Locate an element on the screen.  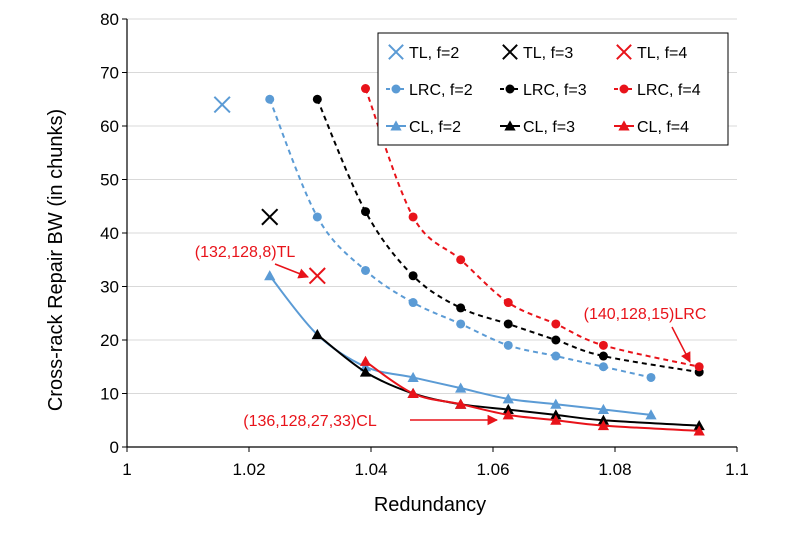
x-tick-label: 1.06 is located at coordinates (492, 469).